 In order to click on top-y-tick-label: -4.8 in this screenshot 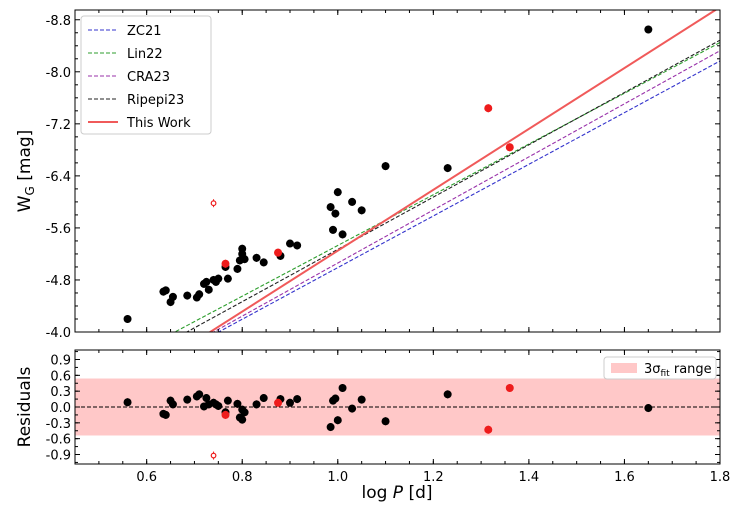, I will do `click(58, 281)`.